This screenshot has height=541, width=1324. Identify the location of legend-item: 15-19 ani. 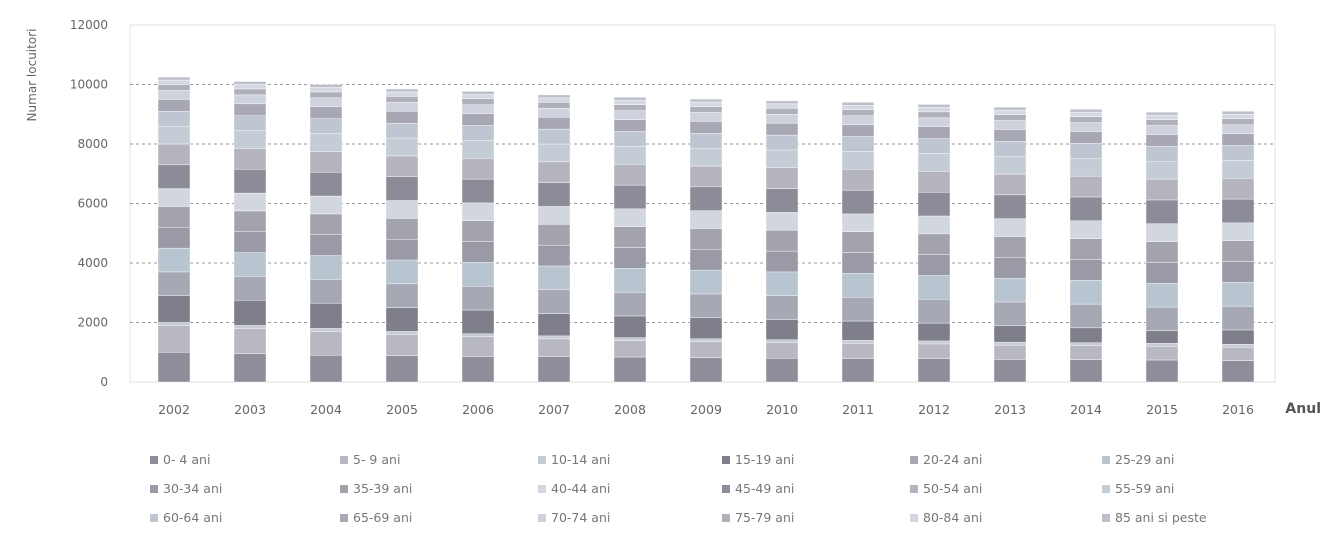
(758, 459).